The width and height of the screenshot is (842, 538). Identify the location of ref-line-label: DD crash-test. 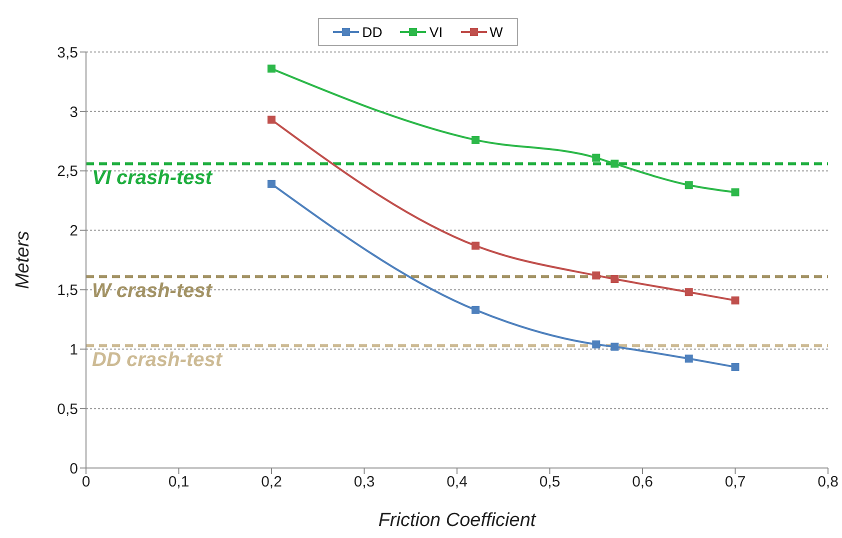
(158, 359).